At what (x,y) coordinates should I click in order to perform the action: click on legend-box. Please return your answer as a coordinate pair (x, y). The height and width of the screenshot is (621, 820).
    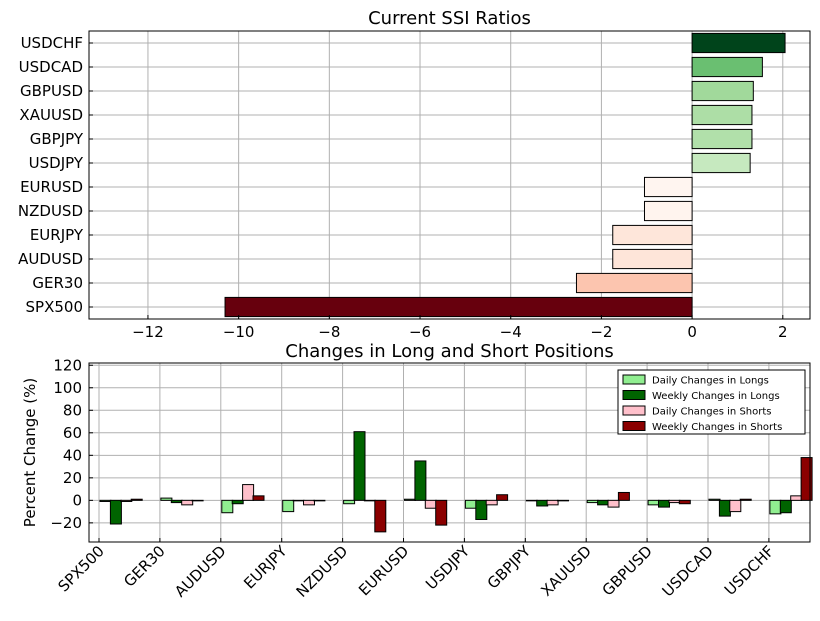
    Looking at the image, I should click on (711, 402).